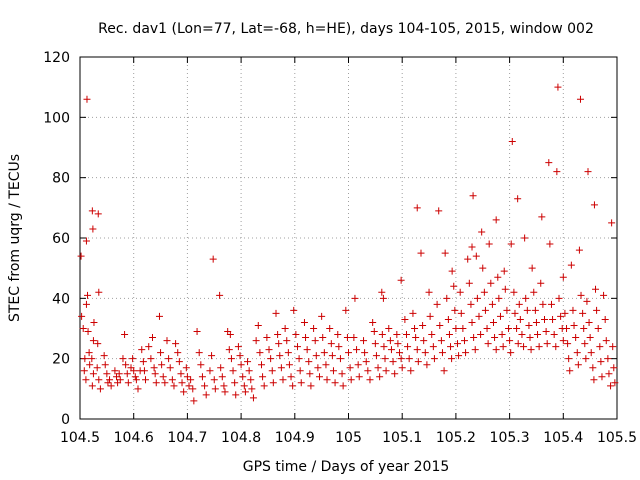 This screenshot has height=480, width=640. What do you see at coordinates (348, 438) in the screenshot?
I see `x-tick-label: 105` at bounding box center [348, 438].